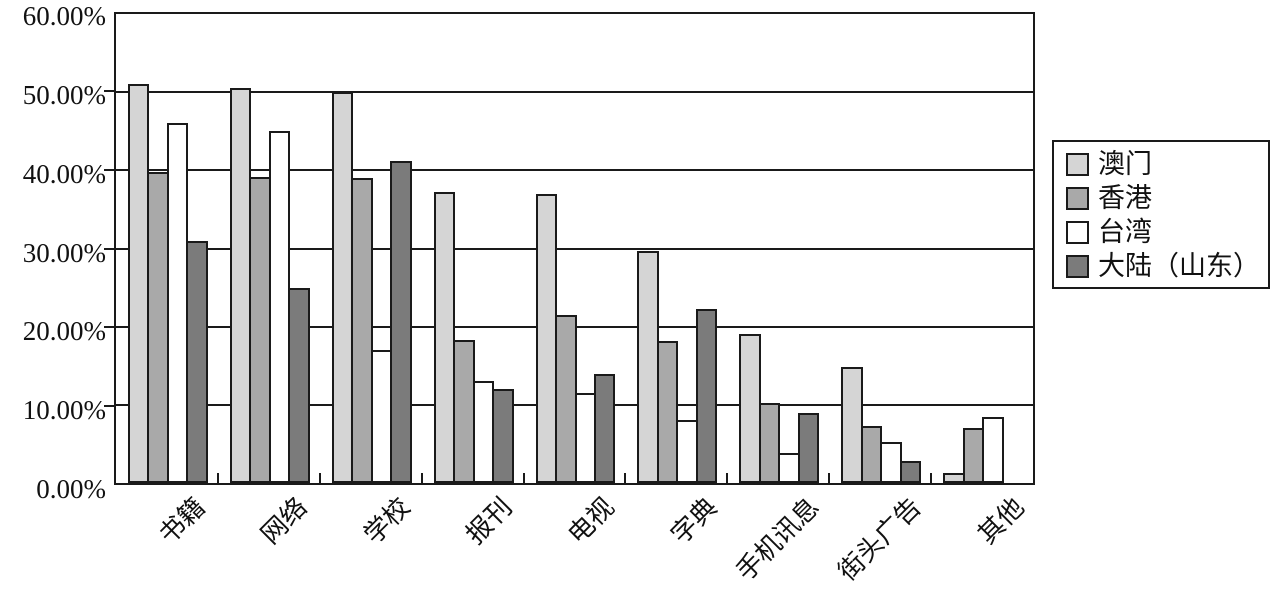  What do you see at coordinates (139, 283) in the screenshot?
I see `bar-series0-cat0` at bounding box center [139, 283].